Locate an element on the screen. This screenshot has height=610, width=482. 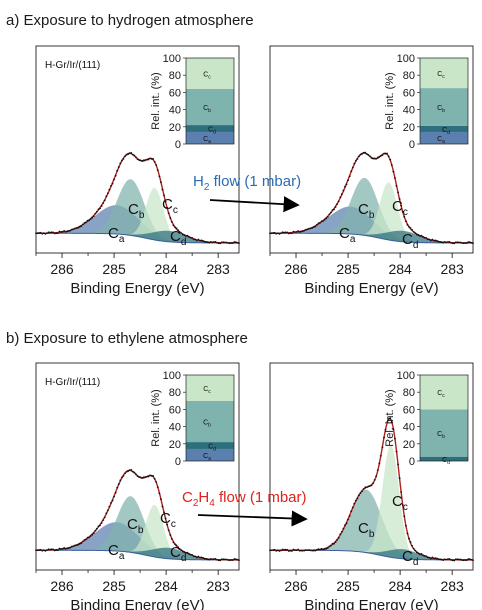
flow-annotation-b: C2H4 flow (1 mbar) is located at coordinates (245, 508).